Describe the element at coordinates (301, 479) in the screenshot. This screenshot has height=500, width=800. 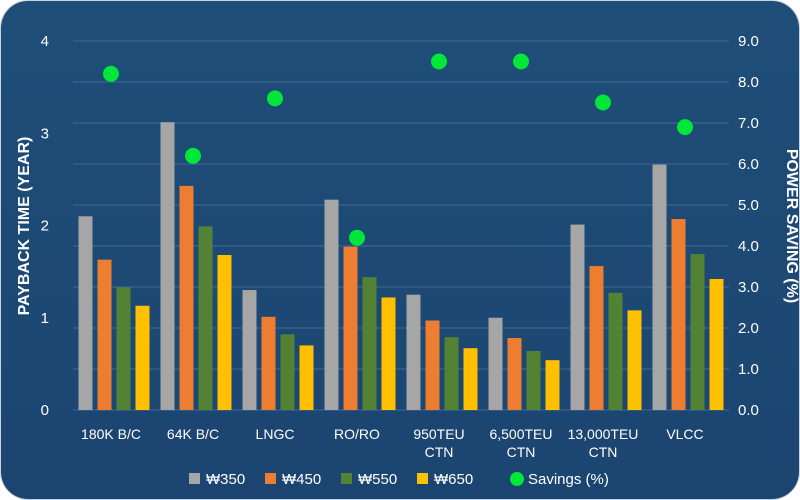
I see `legend-label: ₩450` at that location.